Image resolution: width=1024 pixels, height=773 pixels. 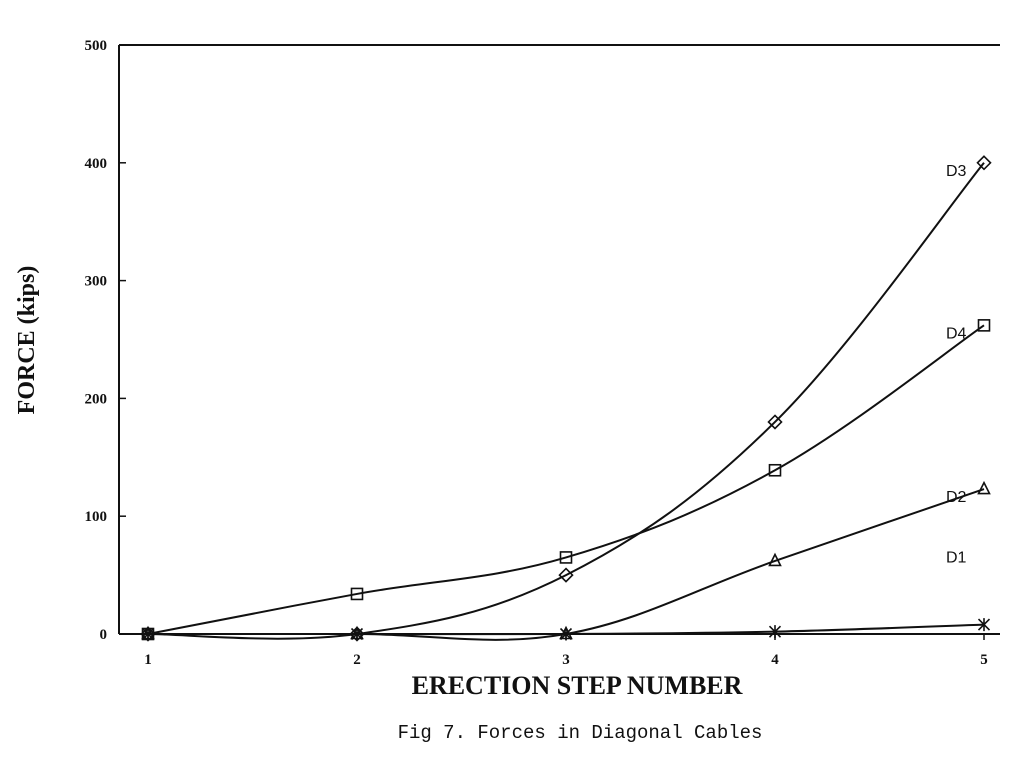 I want to click on y-tick-label: 400, so click(x=96, y=164).